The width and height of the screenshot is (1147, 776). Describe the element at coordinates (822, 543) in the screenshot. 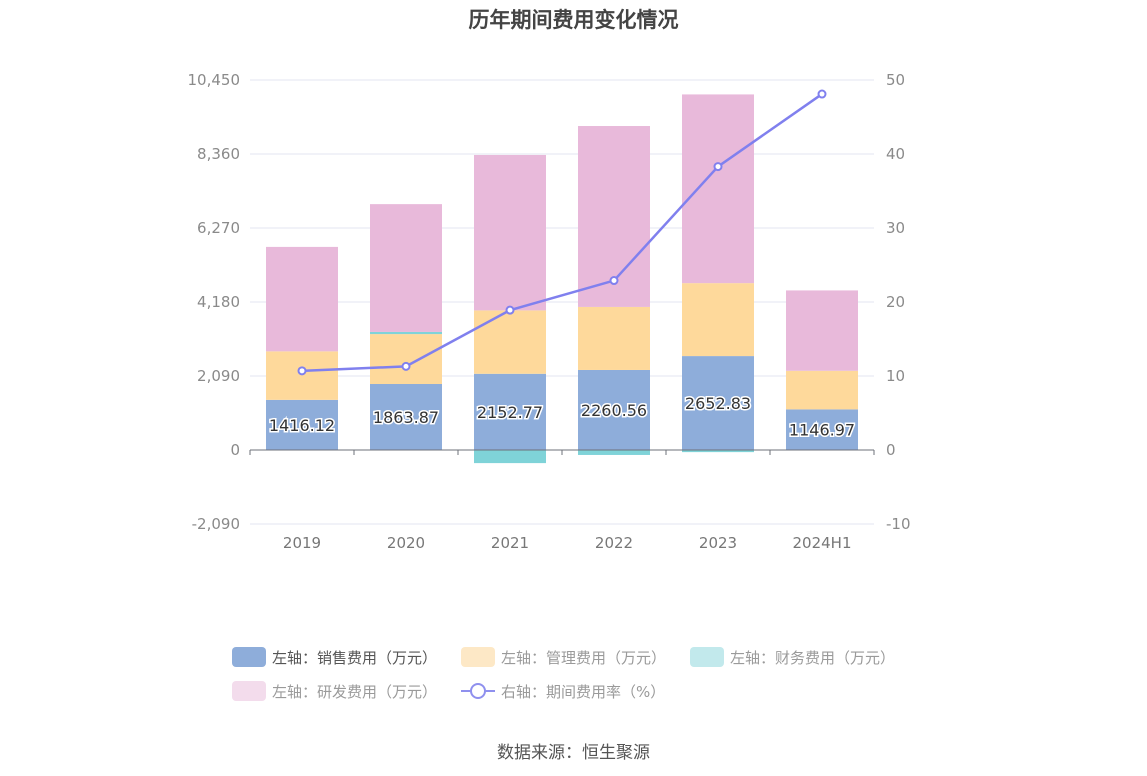

I see `x-axis-tick-label: 2024H1` at that location.